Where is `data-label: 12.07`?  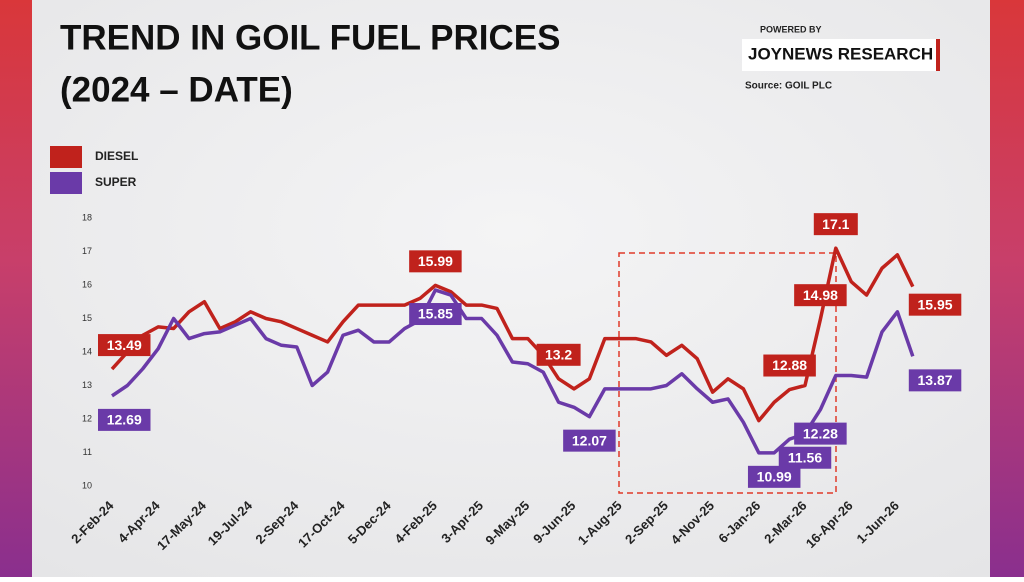
data-label: 12.07 is located at coordinates (589, 440).